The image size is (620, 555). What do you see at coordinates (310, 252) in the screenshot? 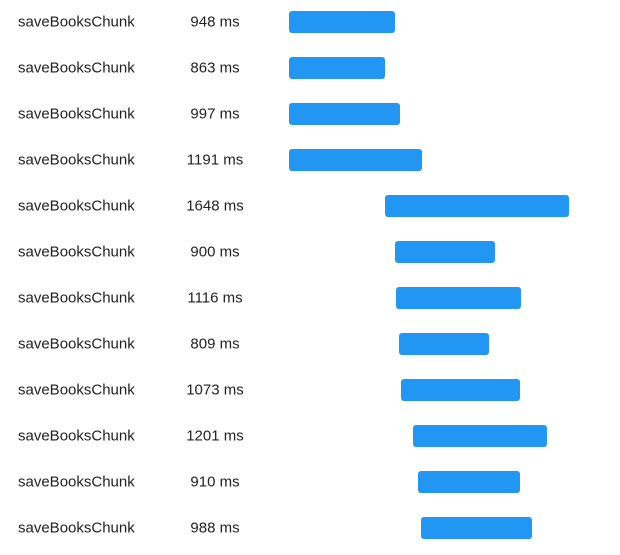
I see `span-row: saveBooksChunk 900 ms` at bounding box center [310, 252].